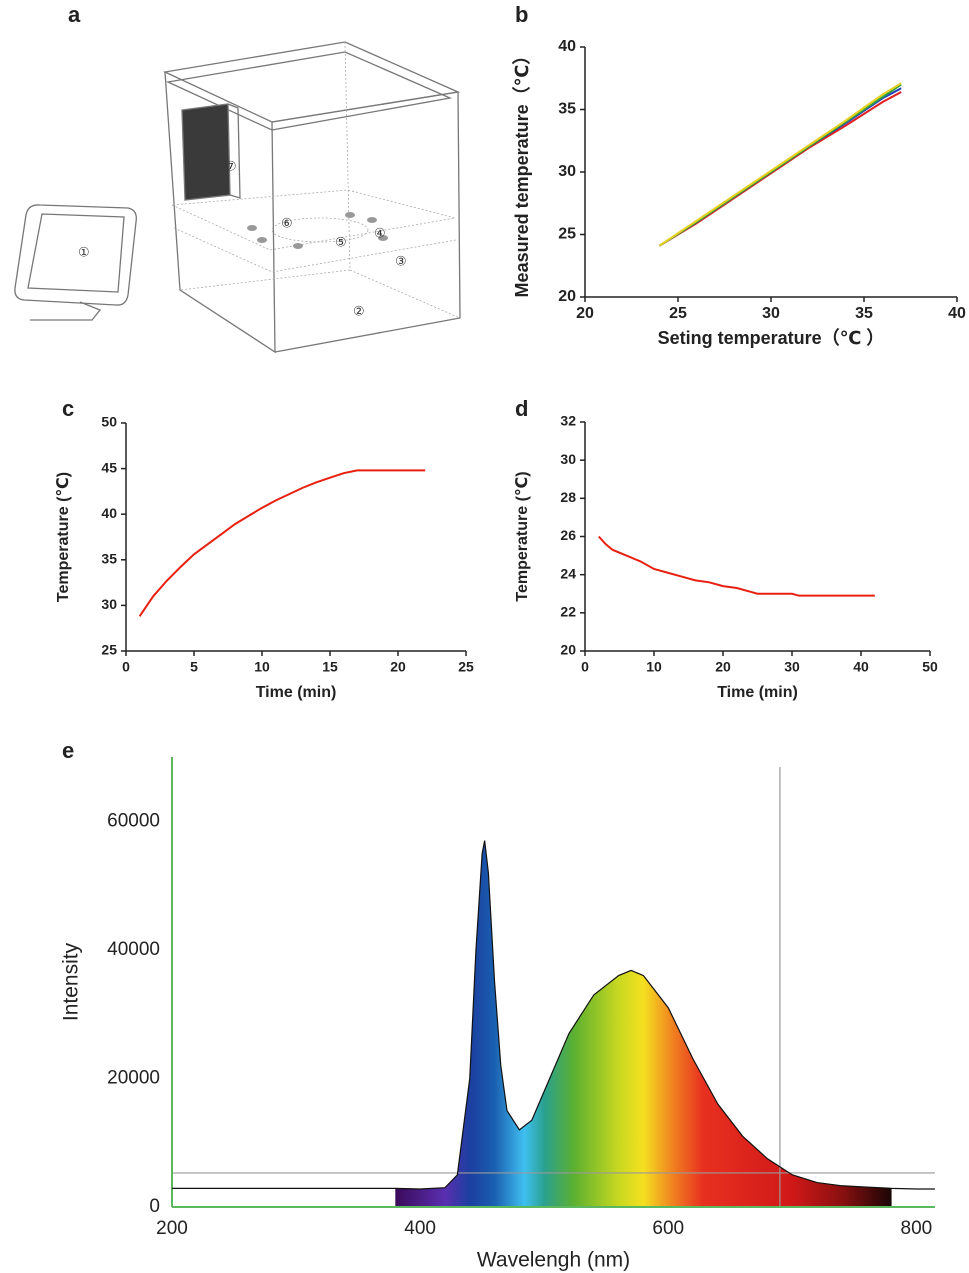 The image size is (969, 1273). What do you see at coordinates (521, 408) in the screenshot?
I see `panel-letter: d` at bounding box center [521, 408].